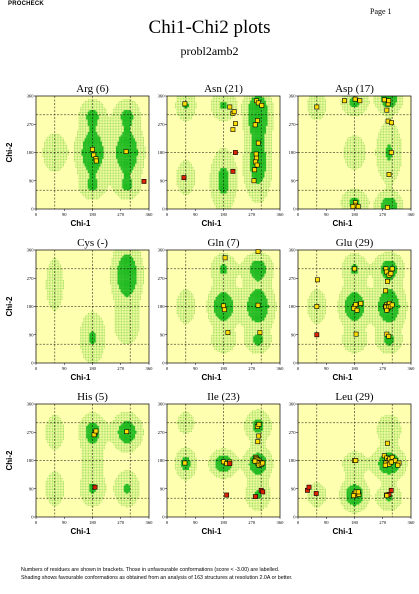 Image resolution: width=419 pixels, height=594 pixels. I want to click on panel-title: Leu (29), so click(354, 397).